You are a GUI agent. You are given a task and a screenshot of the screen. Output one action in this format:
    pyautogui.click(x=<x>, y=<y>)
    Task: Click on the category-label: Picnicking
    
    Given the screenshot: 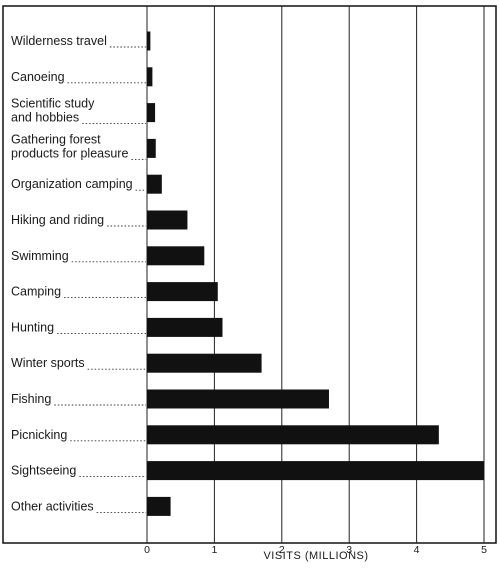 What is the action you would take?
    pyautogui.click(x=39, y=435)
    